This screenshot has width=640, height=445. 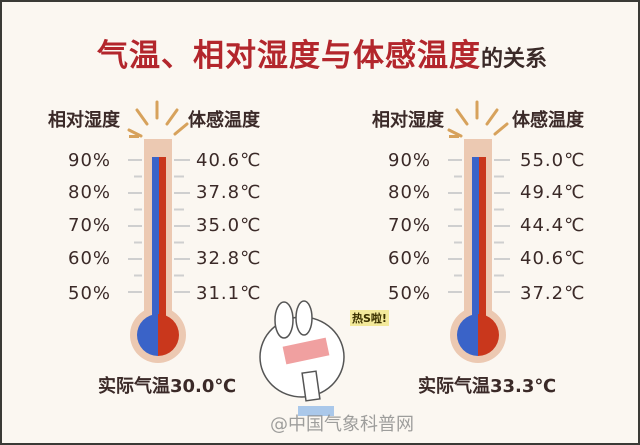 What do you see at coordinates (167, 386) in the screenshot?
I see `actual-temp-left: 实际气温30.0℃` at bounding box center [167, 386].